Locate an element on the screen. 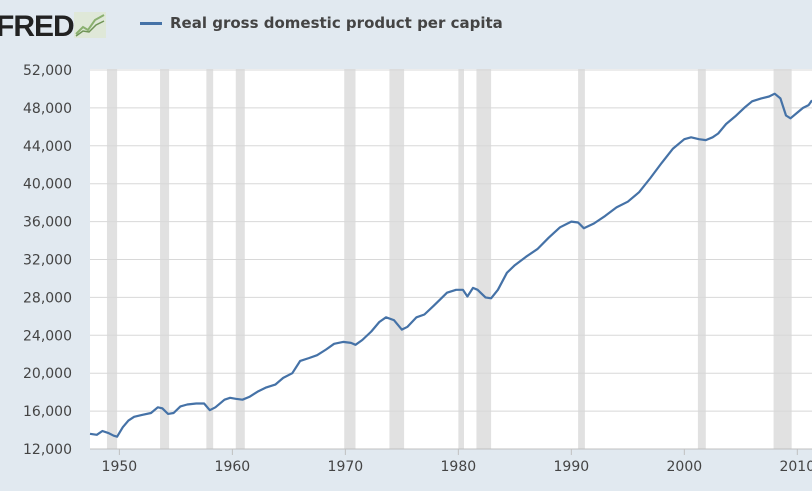 This screenshot has width=812, height=491. x-tick-label: 1960 is located at coordinates (233, 467).